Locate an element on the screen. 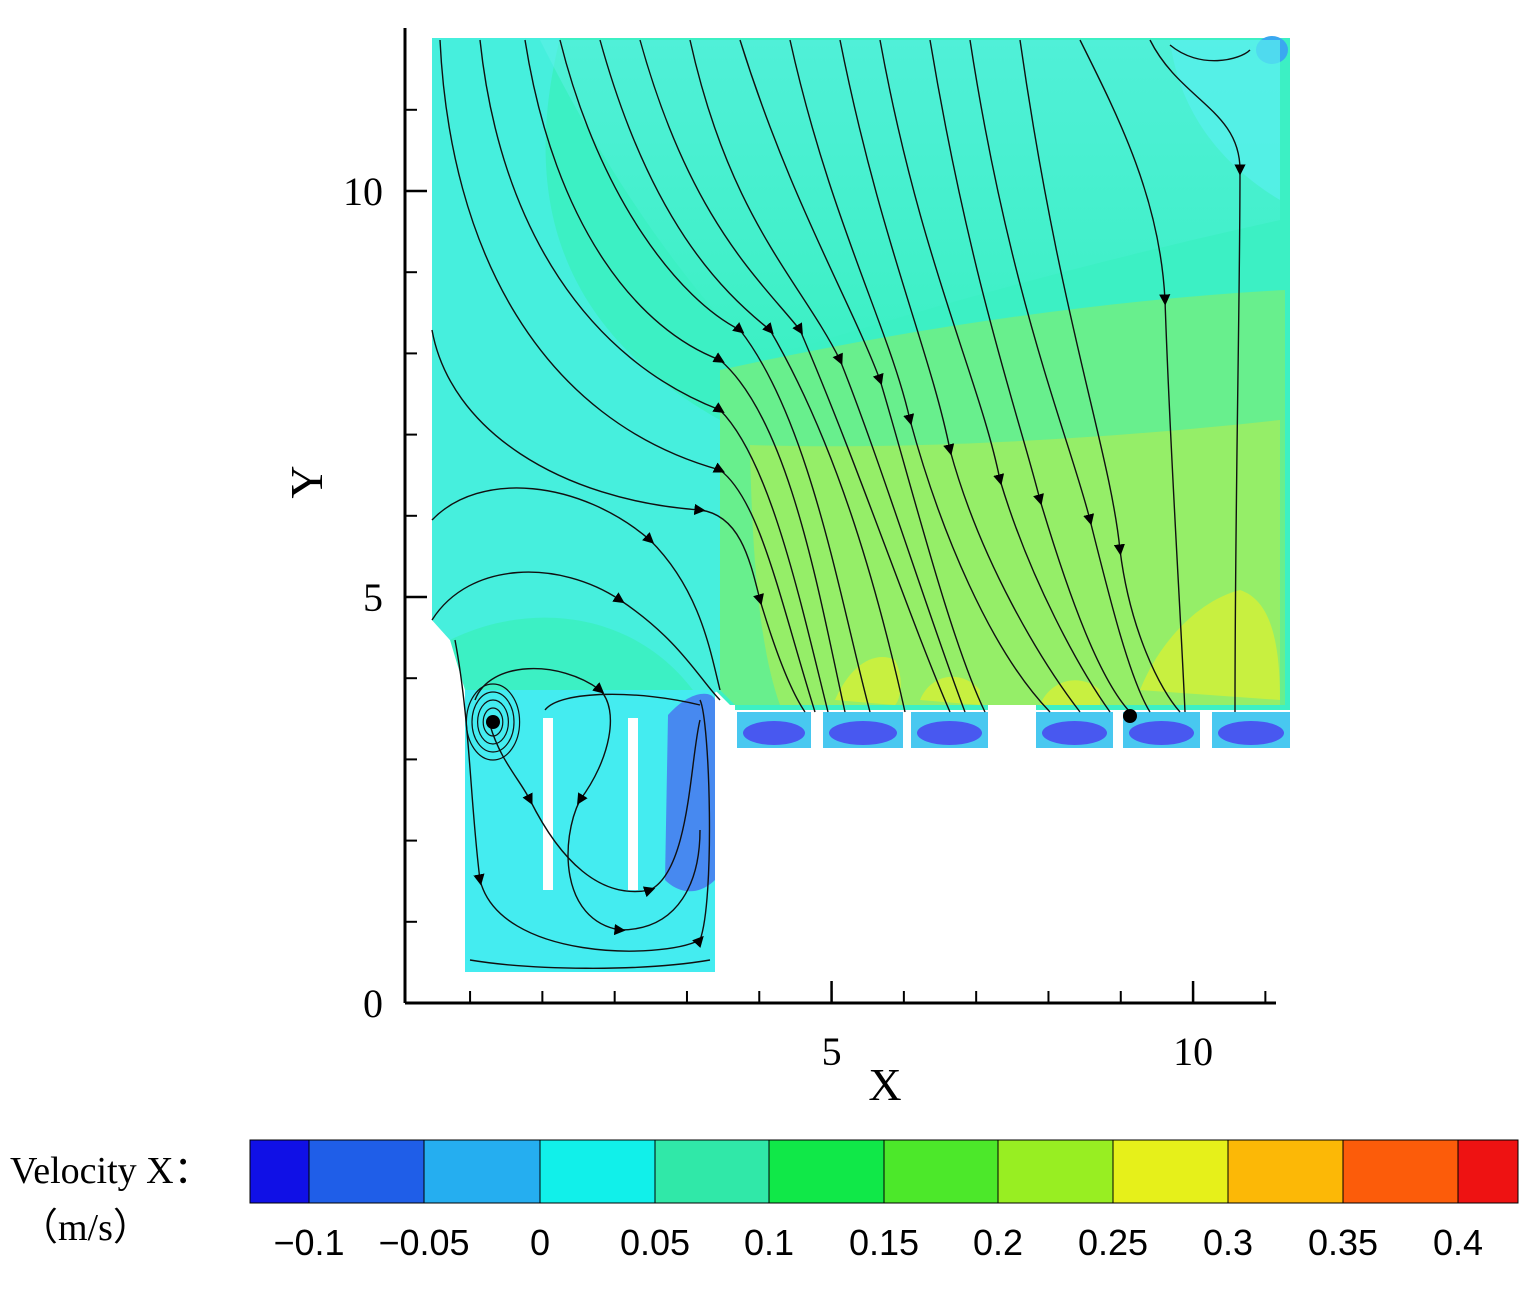 This screenshot has height=1293, width=1530. field-upper-mottle is located at coordinates (910, 200).